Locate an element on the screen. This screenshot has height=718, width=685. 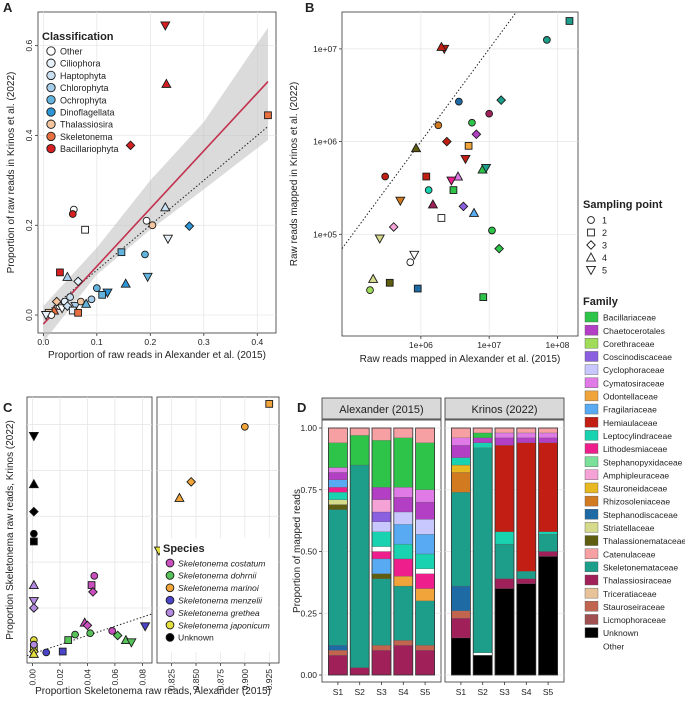
x-tick-label: 1e+06 is located at coordinates (421, 345).